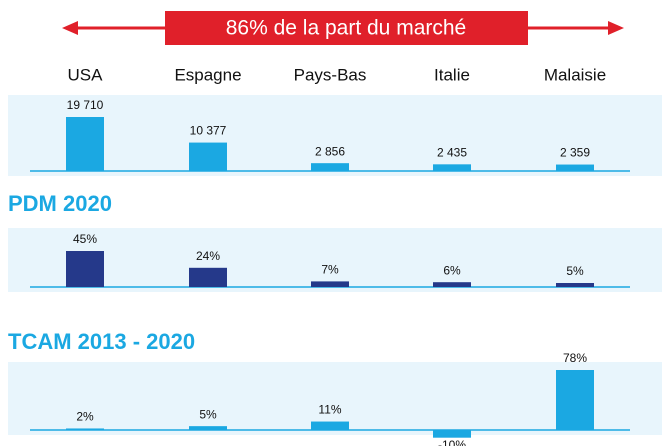 The image size is (662, 446). I want to click on value-label: 10 377, so click(208, 131).